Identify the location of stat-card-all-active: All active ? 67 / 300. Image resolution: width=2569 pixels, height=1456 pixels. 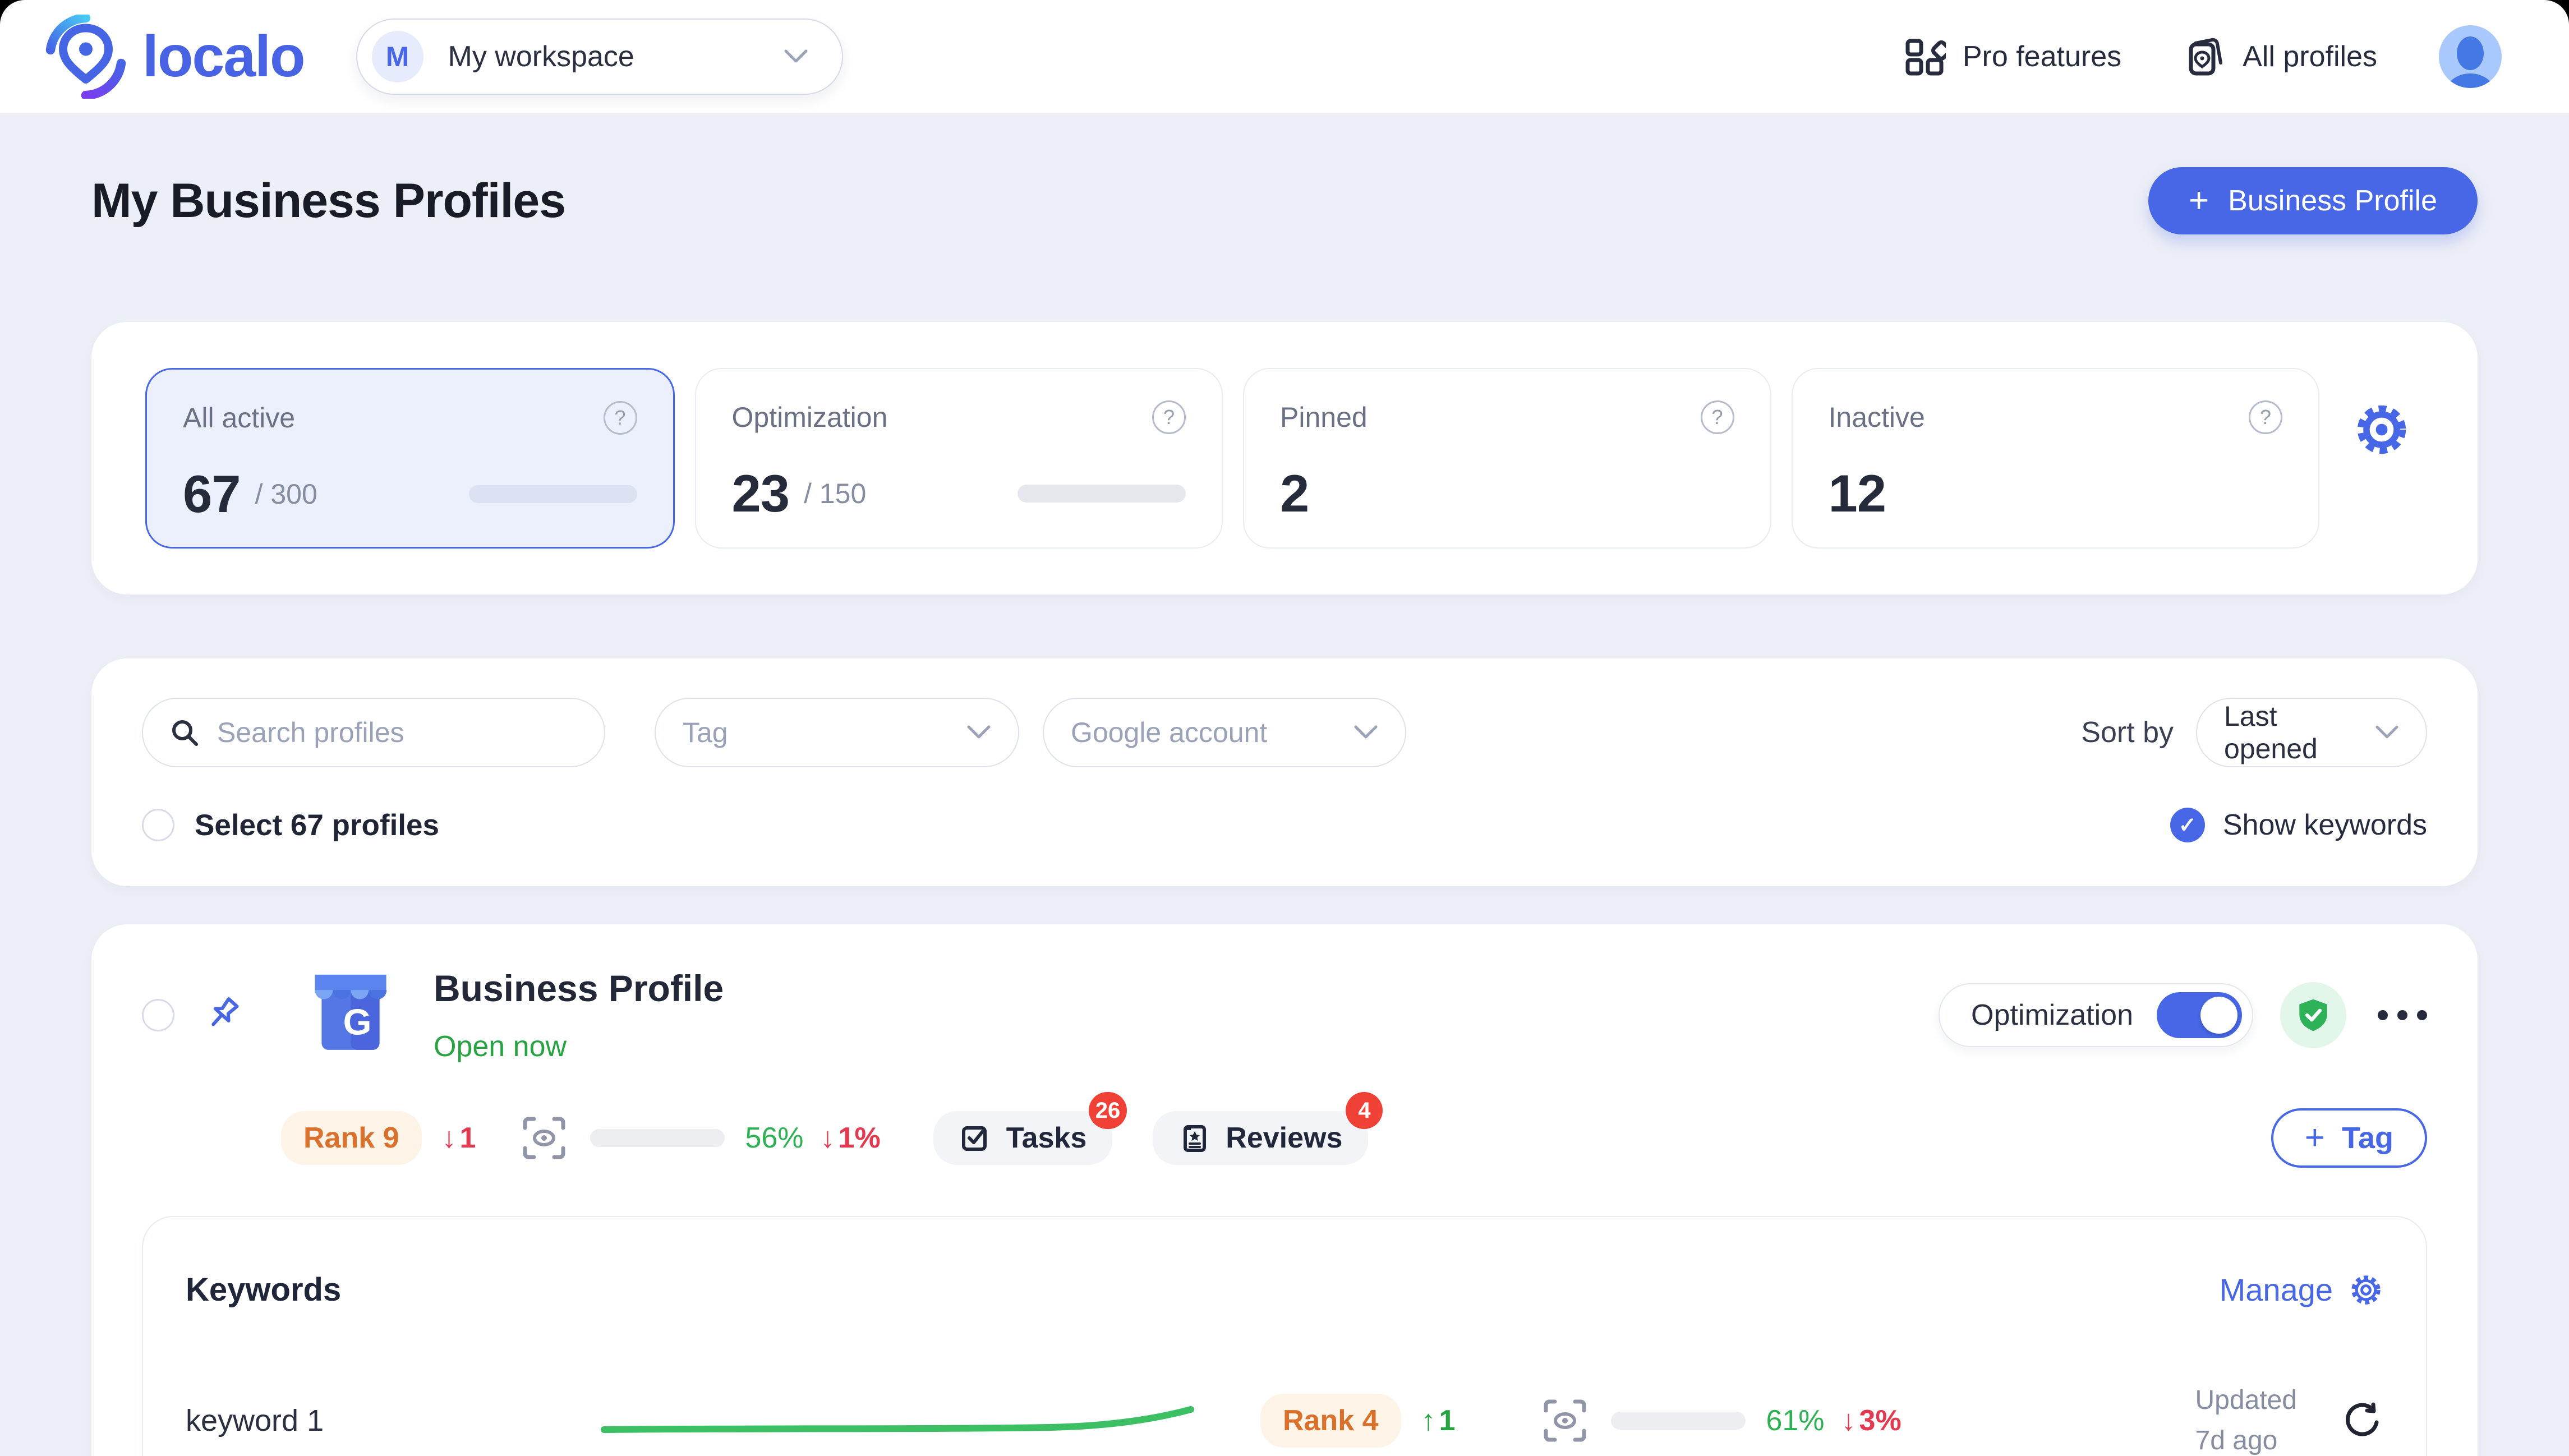
(410, 458).